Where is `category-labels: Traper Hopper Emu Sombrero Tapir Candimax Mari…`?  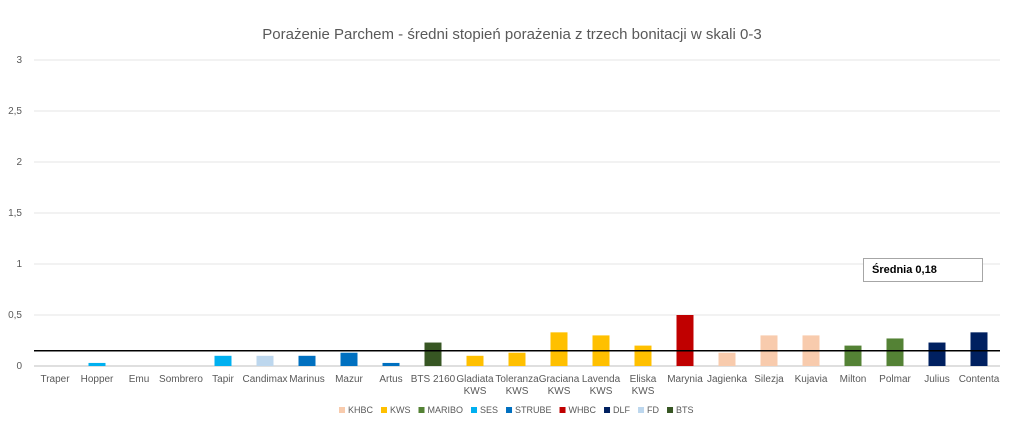
category-labels: Traper Hopper Emu Sombrero Tapir Candimax Mari… is located at coordinates (519, 385).